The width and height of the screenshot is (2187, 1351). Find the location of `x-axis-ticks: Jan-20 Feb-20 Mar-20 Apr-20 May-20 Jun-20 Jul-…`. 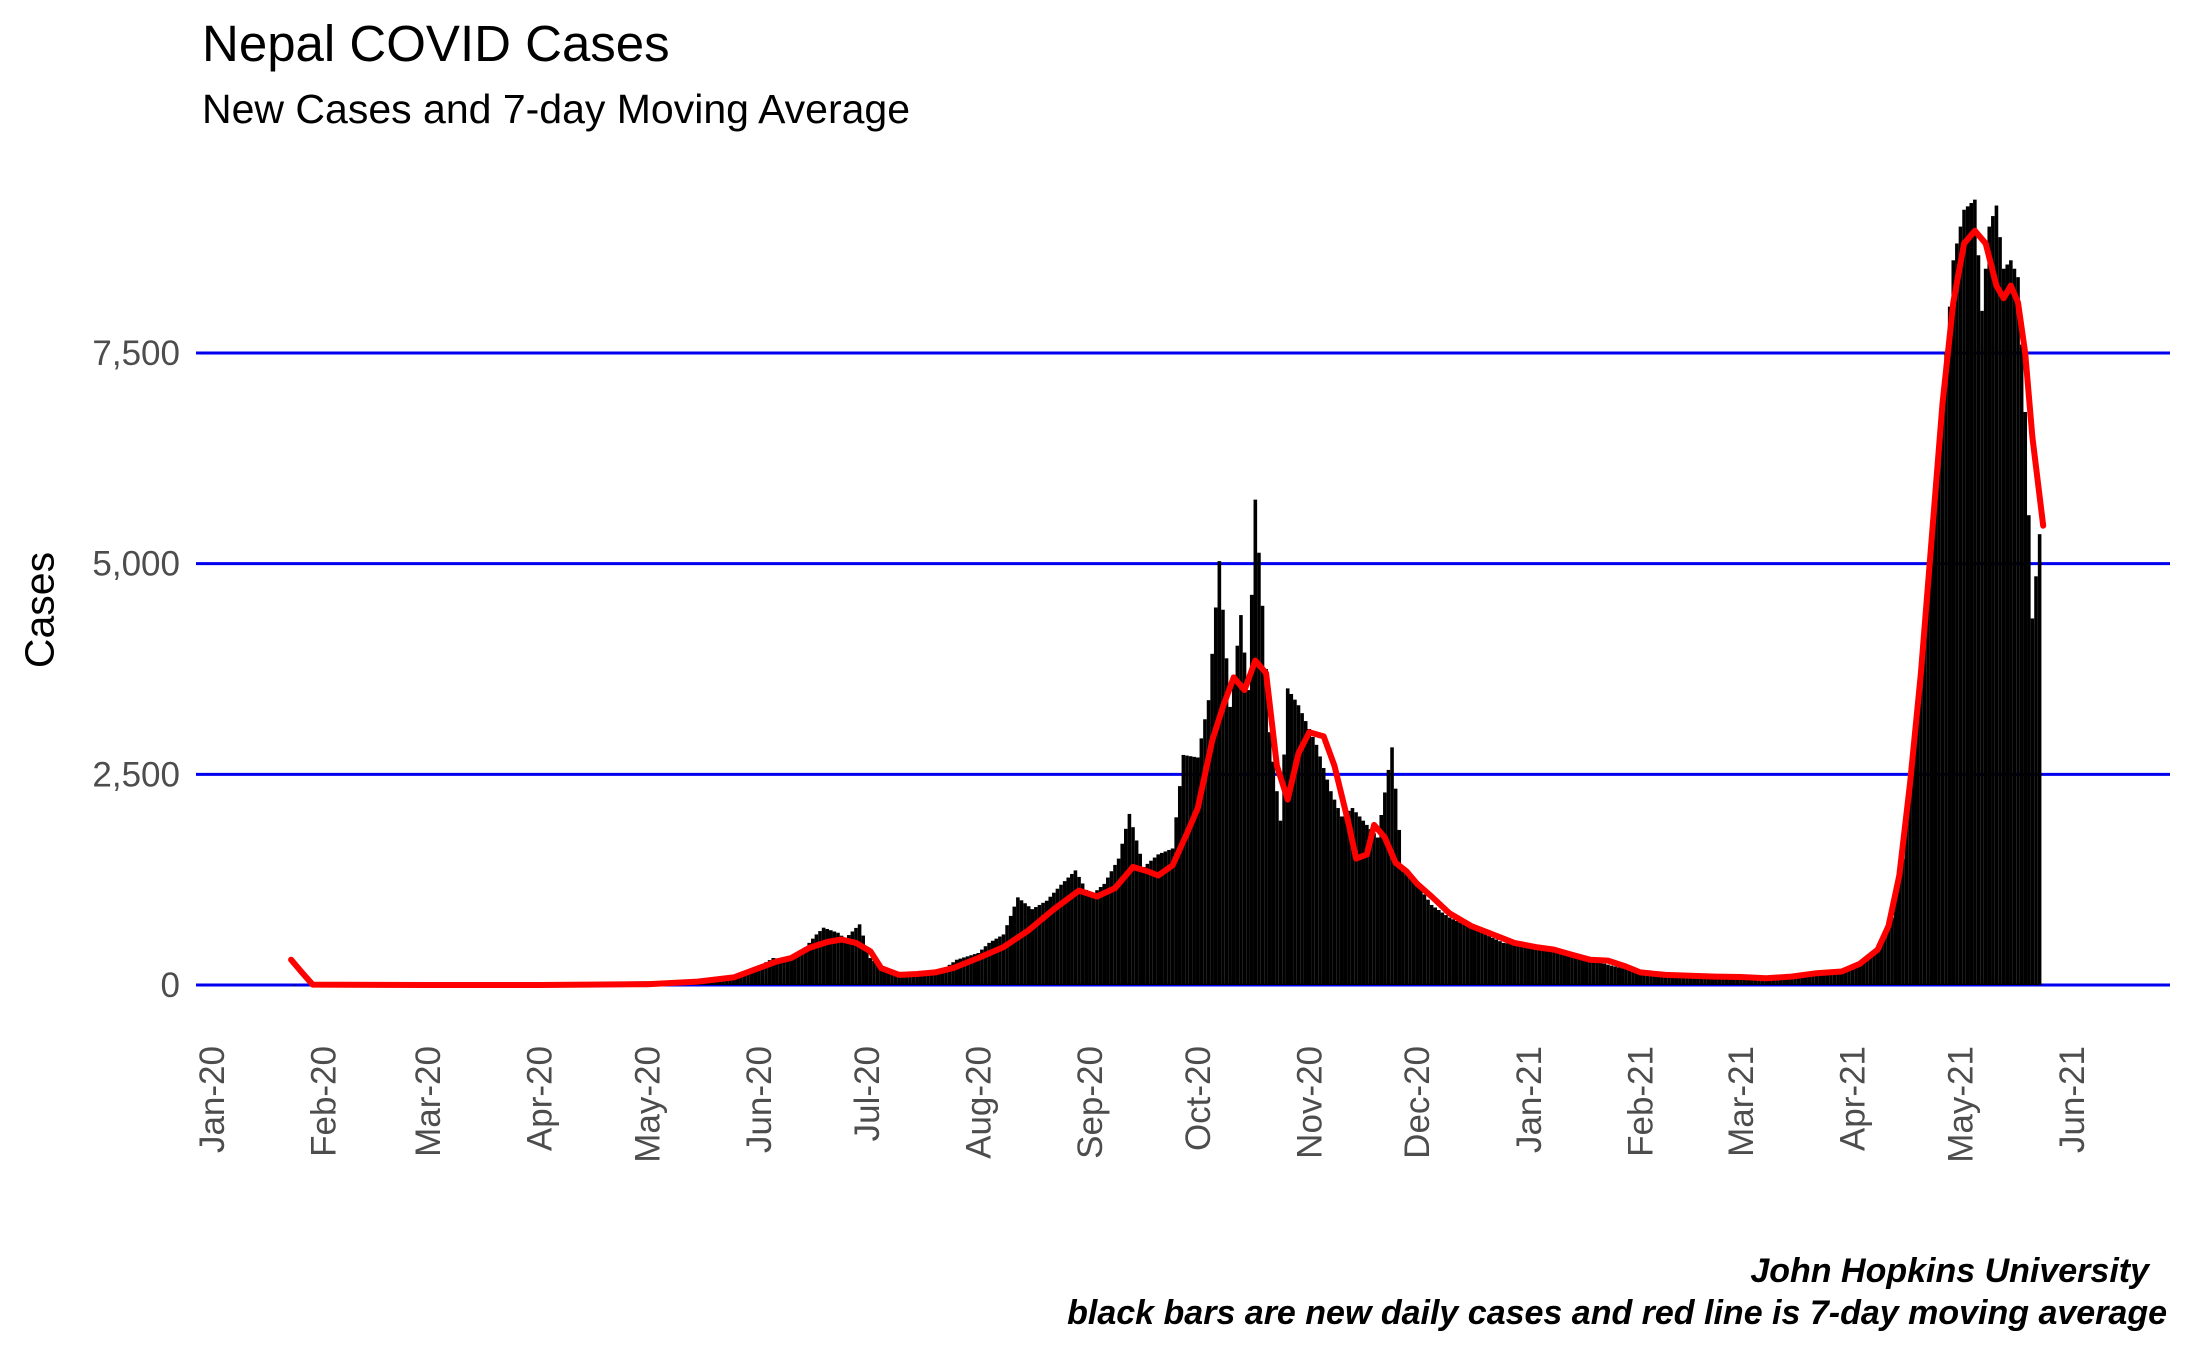

x-axis-ticks: Jan-20 Feb-20 Mar-20 Apr-20 May-20 Jun-20 Jul-… is located at coordinates (1142, 1104).